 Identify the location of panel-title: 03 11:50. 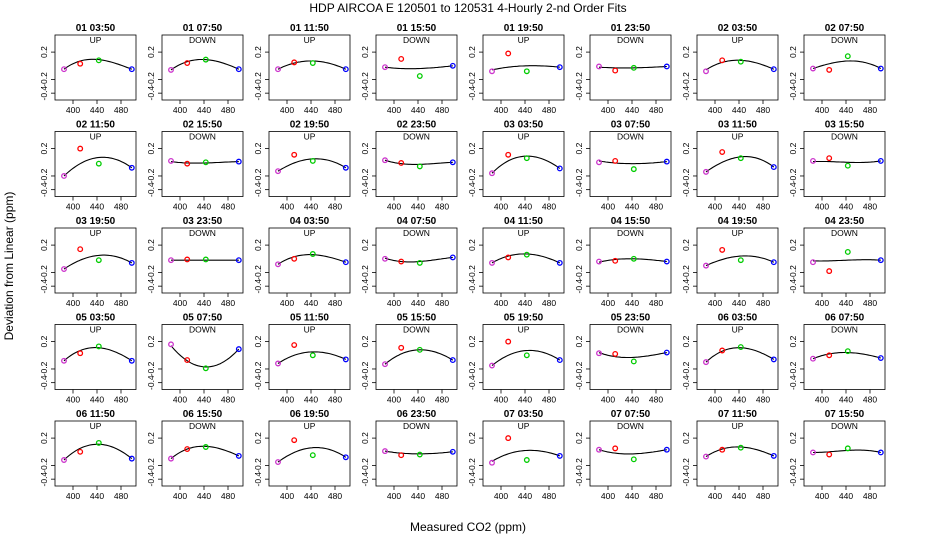
(737, 125).